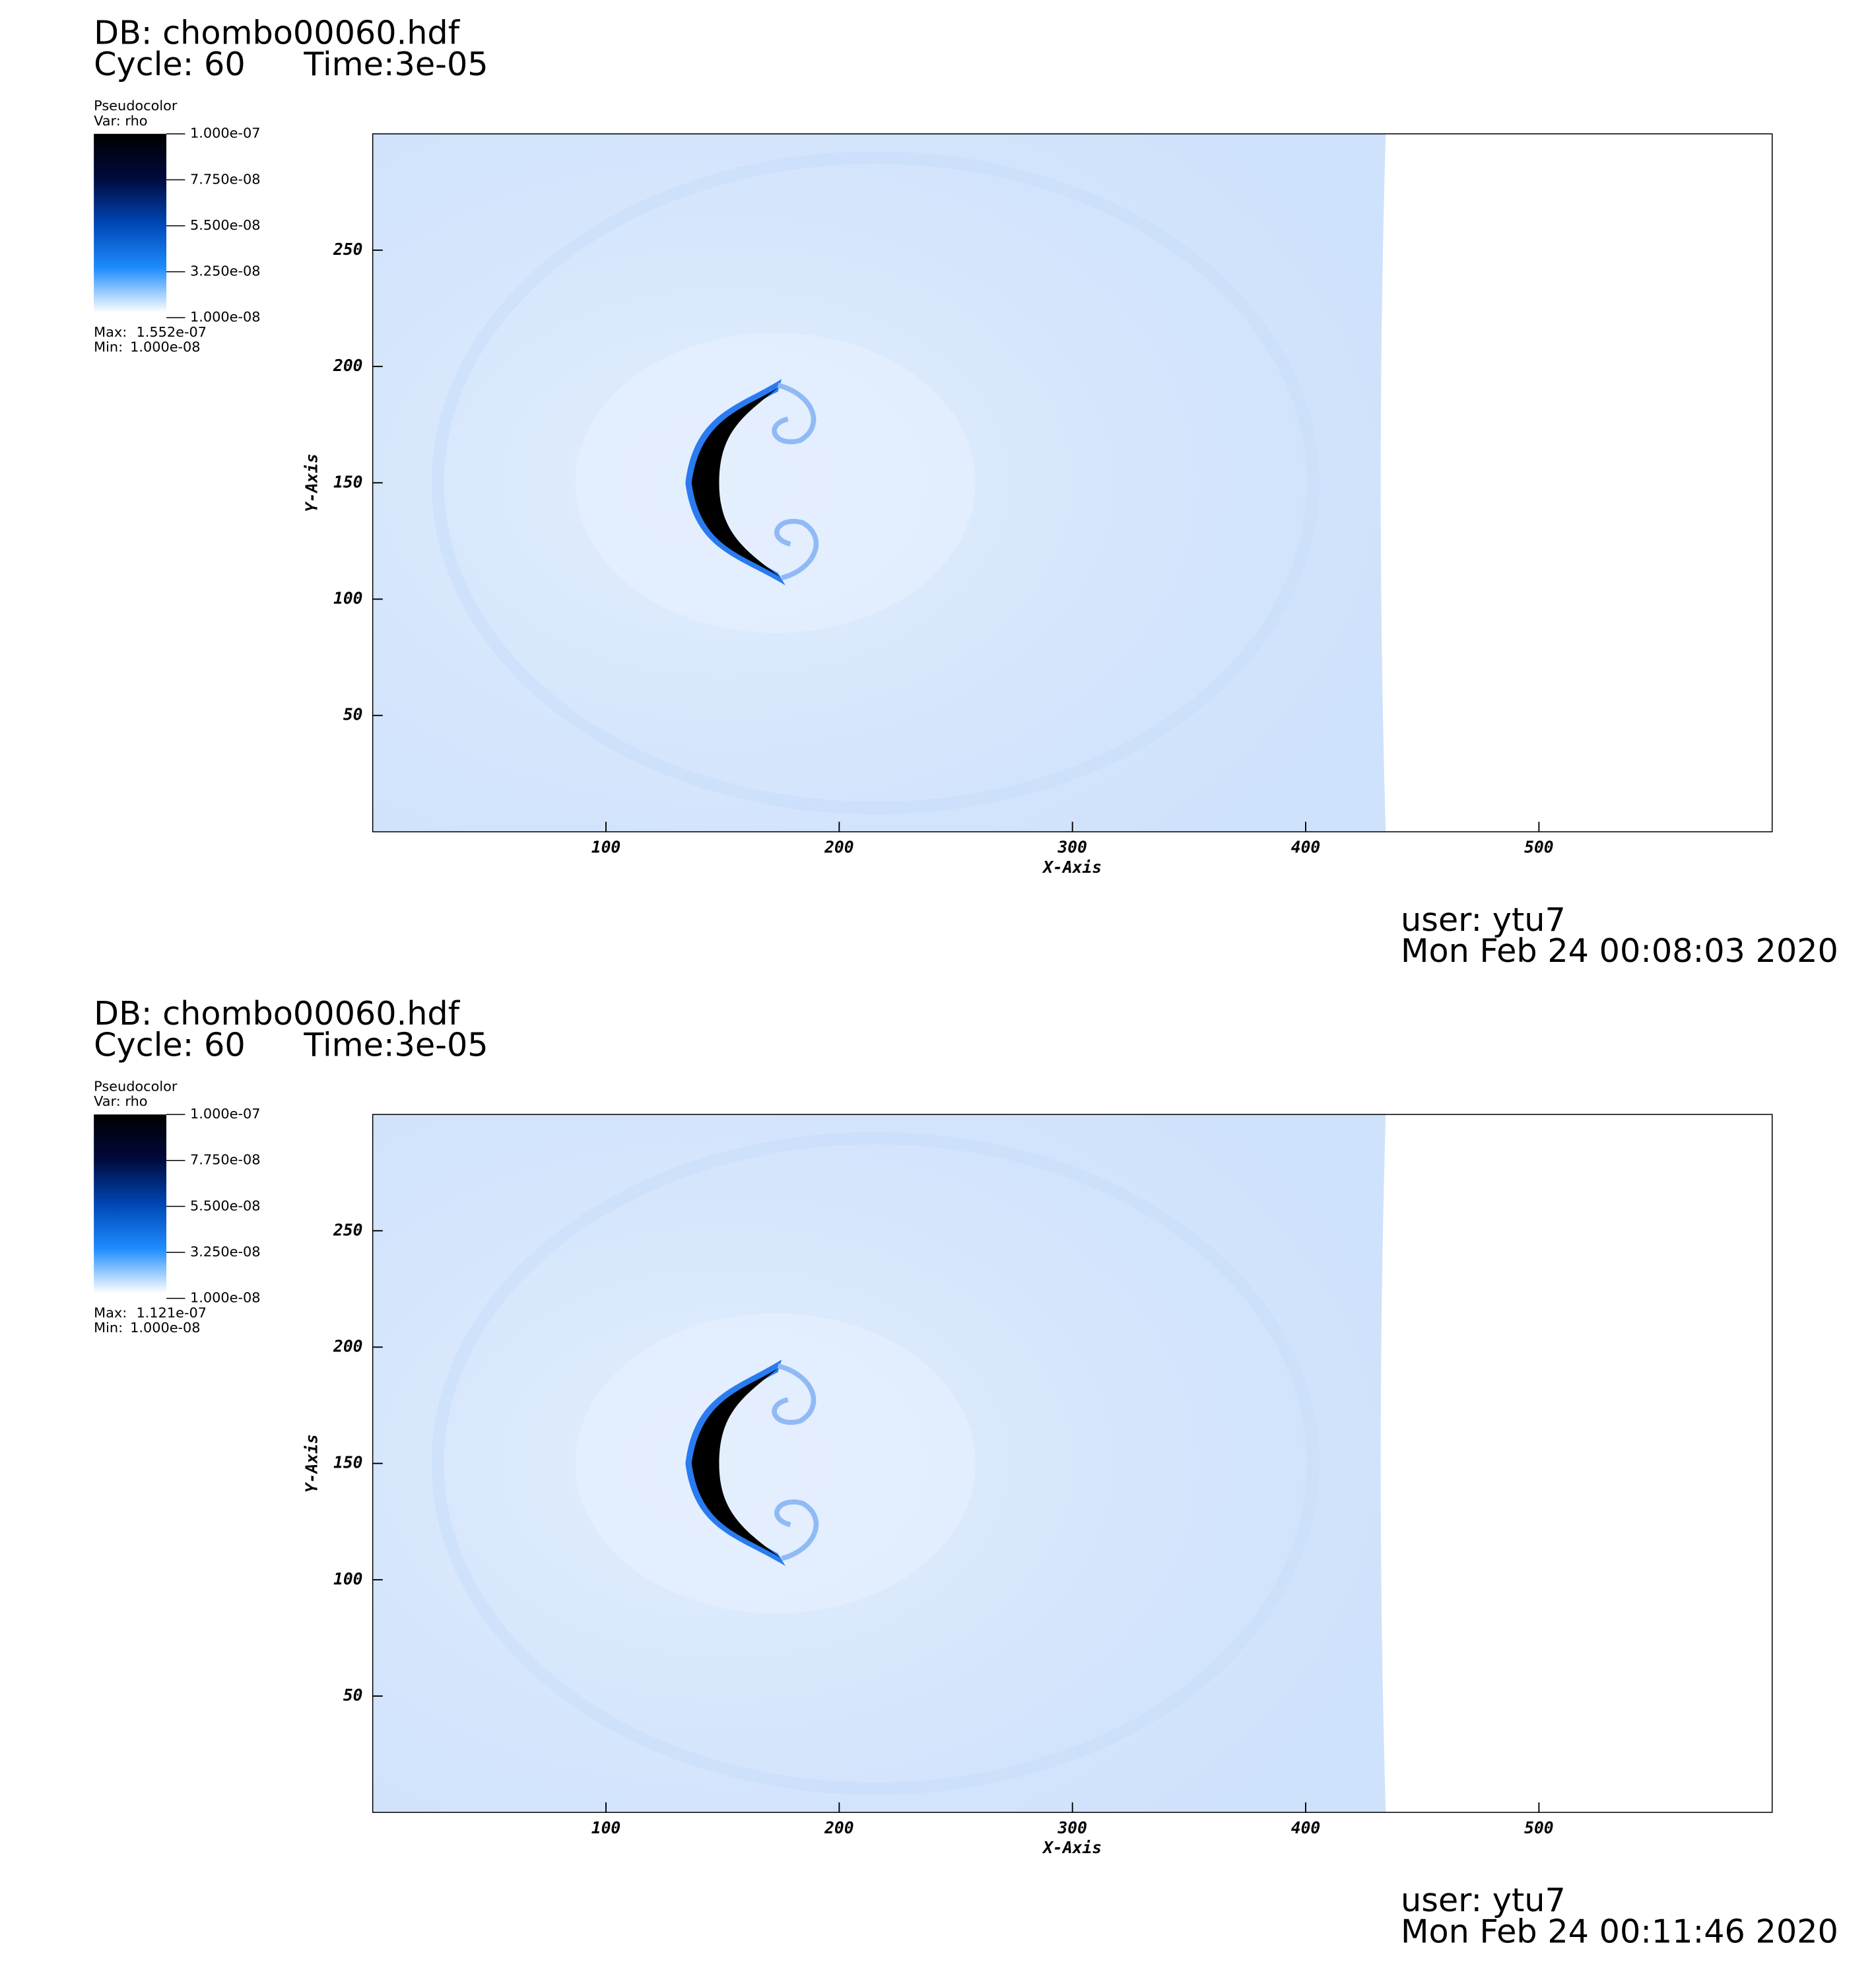 The width and height of the screenshot is (1876, 1970). What do you see at coordinates (172, 332) in the screenshot?
I see `max-value: 1.552e-07` at bounding box center [172, 332].